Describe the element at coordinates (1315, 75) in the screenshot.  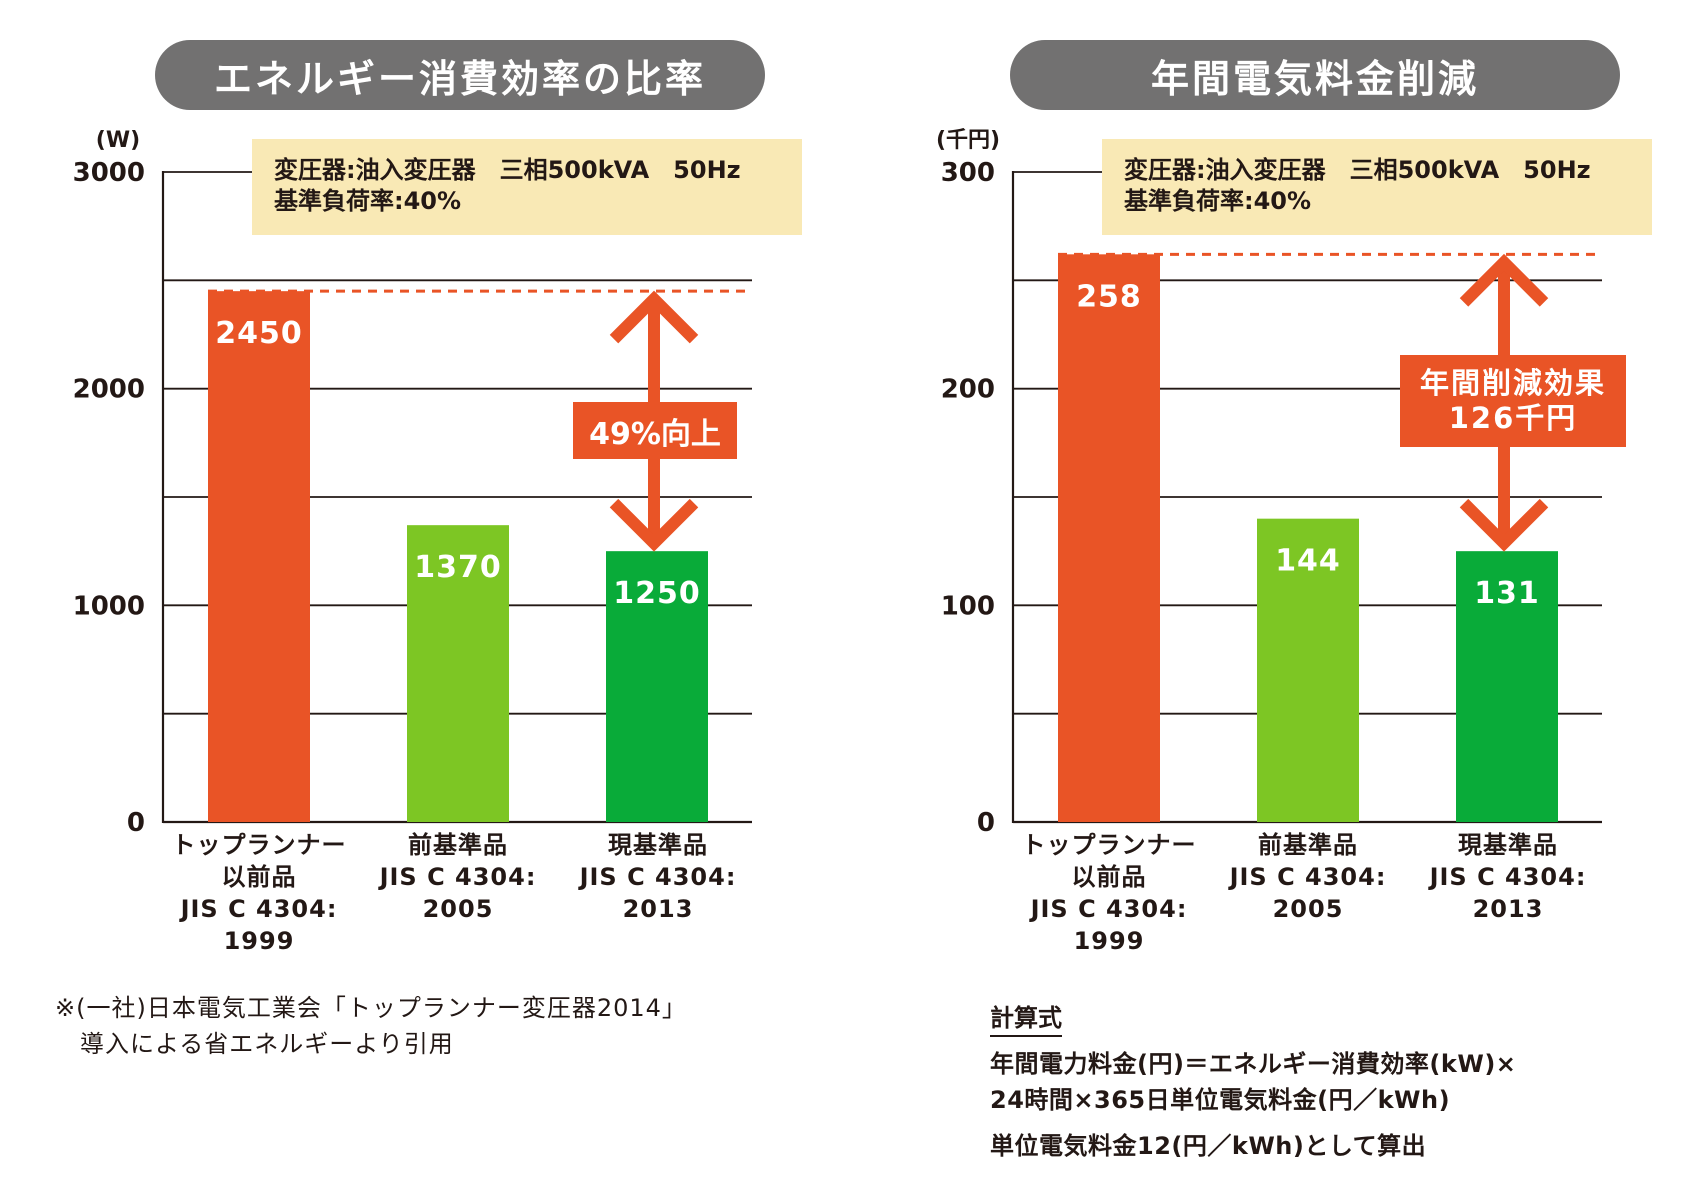
I see `chart-title: 年間電気料金削減` at that location.